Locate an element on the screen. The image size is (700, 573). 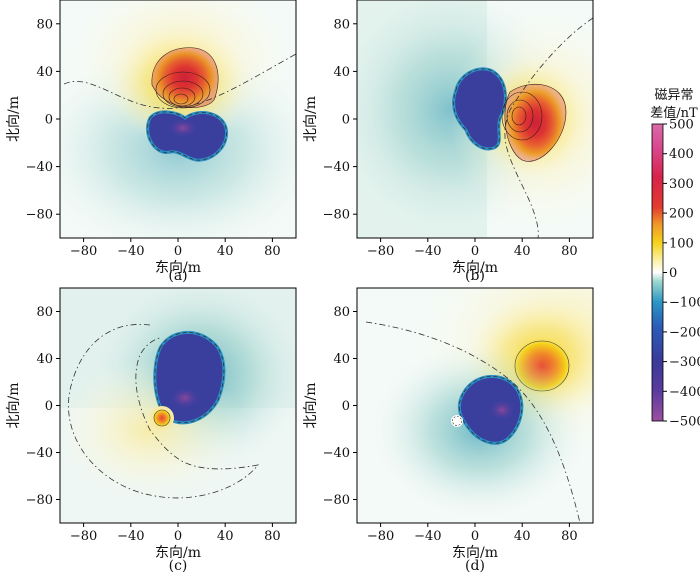
colorbar-ticks: 500 400 300 200 100 0 −100 −200 −300 −400 −500 is located at coordinates (681, 274).